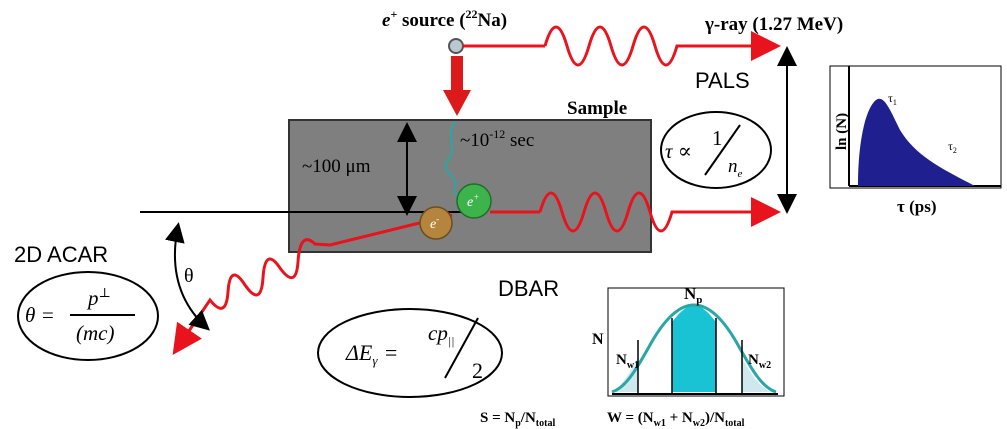 The width and height of the screenshot is (1007, 429). Describe the element at coordinates (410, 353) in the screenshot. I see `dbar-formula-ellipse` at that location.